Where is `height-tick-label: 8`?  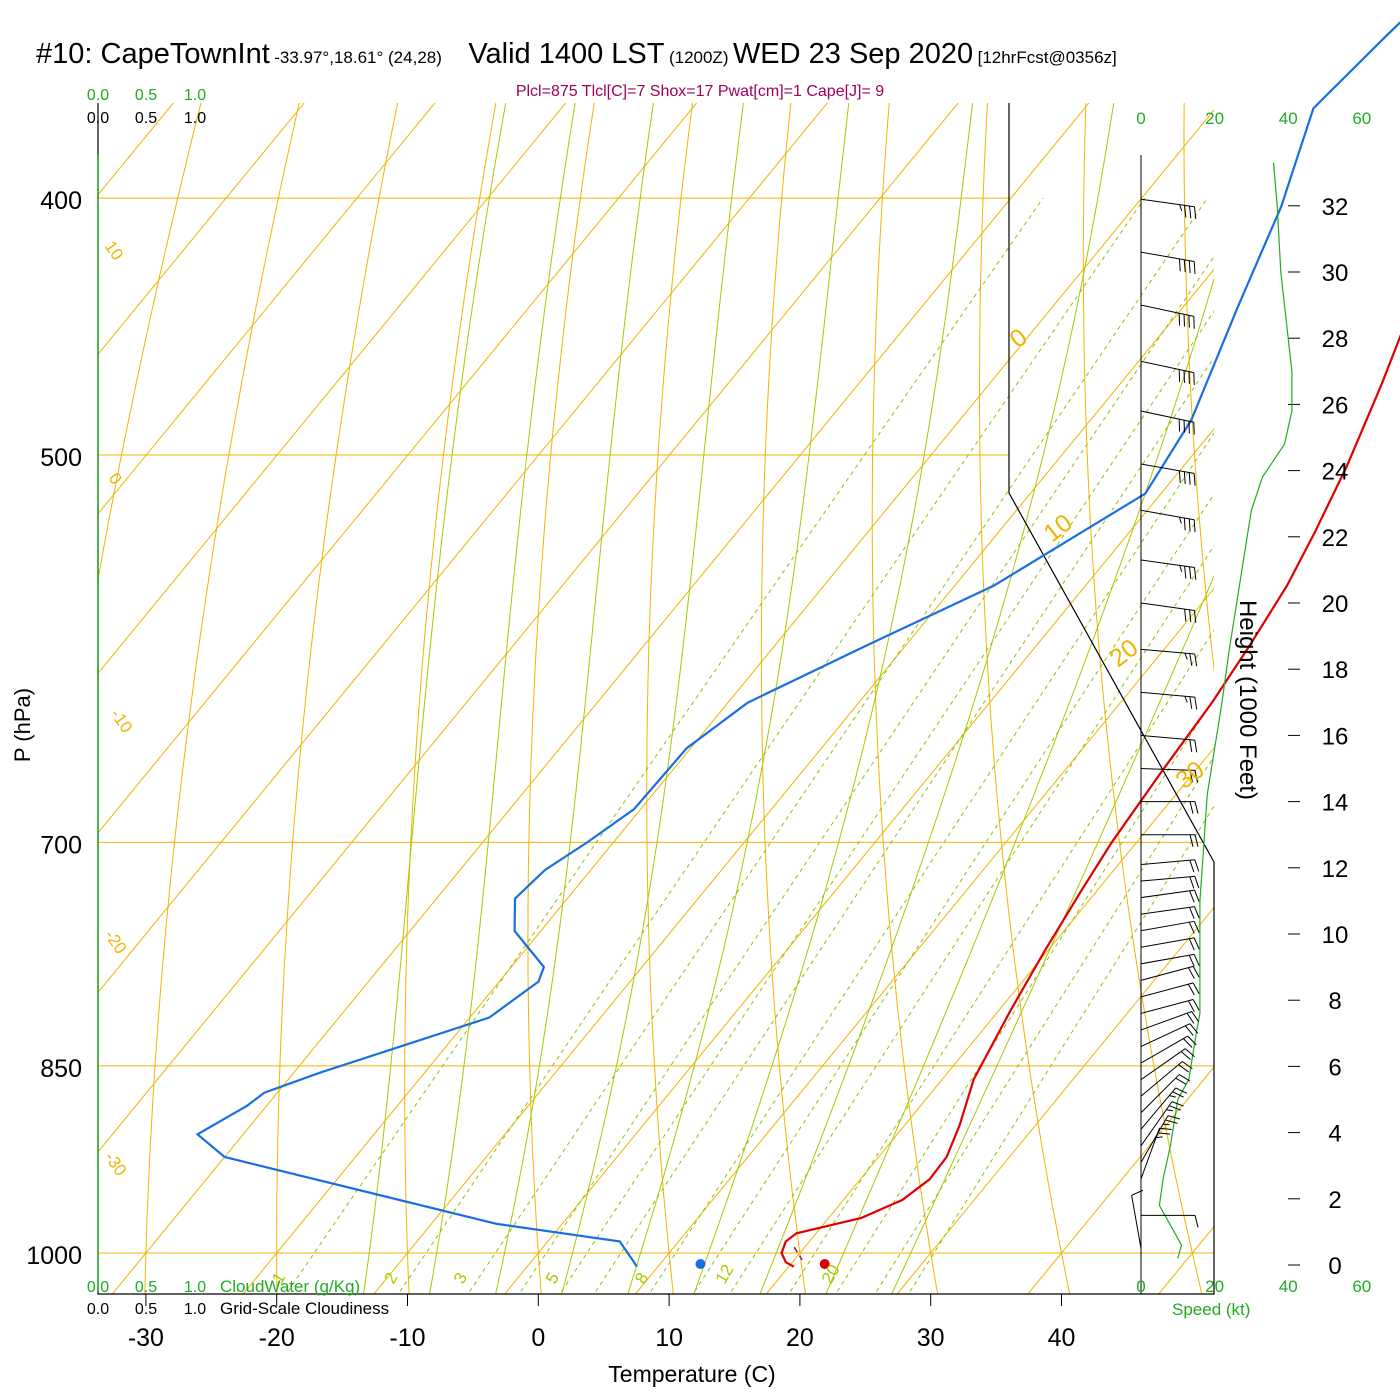
height-tick-label: 8 is located at coordinates (1334, 1001).